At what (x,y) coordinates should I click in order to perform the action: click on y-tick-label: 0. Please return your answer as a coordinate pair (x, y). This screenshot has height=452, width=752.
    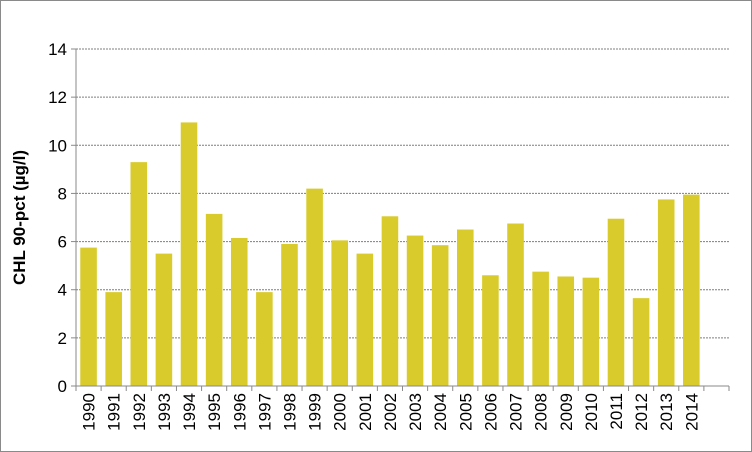
    Looking at the image, I should click on (62, 386).